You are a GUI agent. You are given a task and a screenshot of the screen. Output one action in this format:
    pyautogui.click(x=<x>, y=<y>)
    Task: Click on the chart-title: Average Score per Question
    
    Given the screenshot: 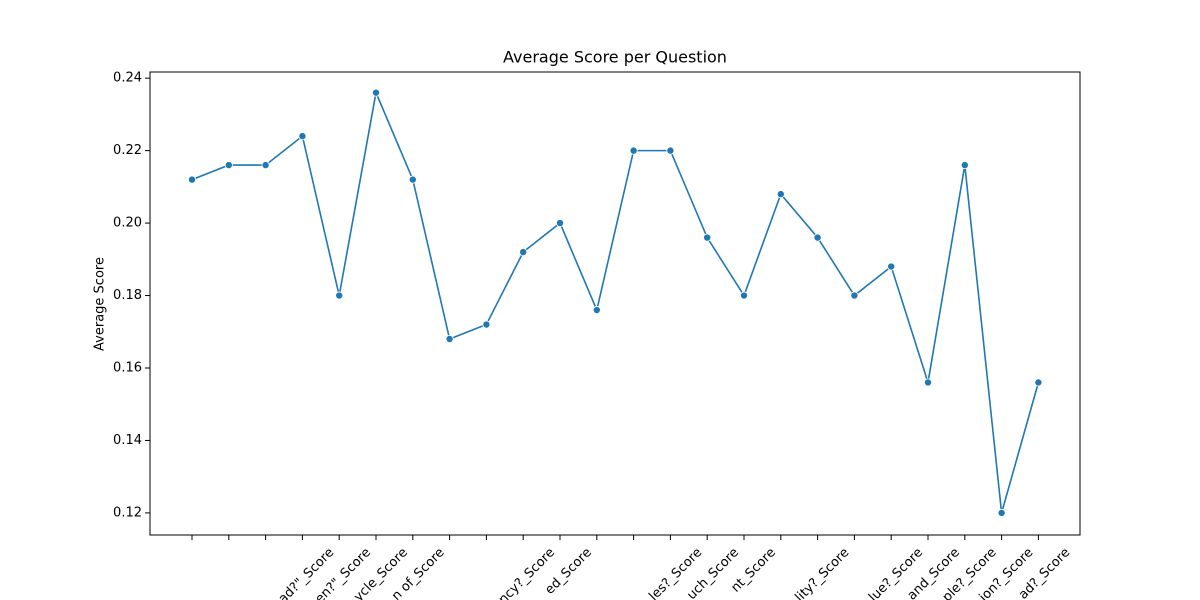 What is the action you would take?
    pyautogui.click(x=615, y=57)
    